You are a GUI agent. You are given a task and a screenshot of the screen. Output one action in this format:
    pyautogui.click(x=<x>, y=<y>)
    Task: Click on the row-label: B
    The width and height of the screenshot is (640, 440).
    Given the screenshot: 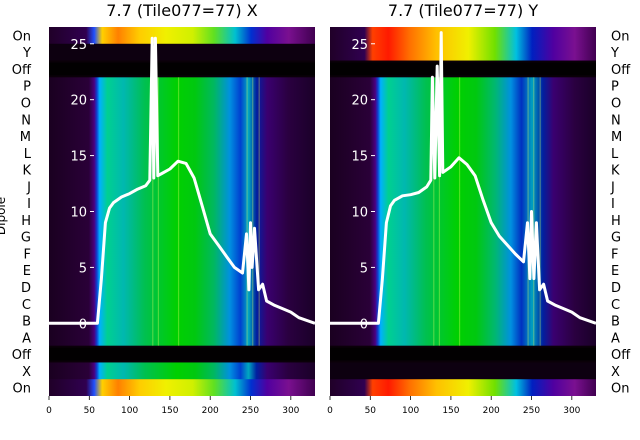 What is the action you would take?
    pyautogui.click(x=26, y=322)
    